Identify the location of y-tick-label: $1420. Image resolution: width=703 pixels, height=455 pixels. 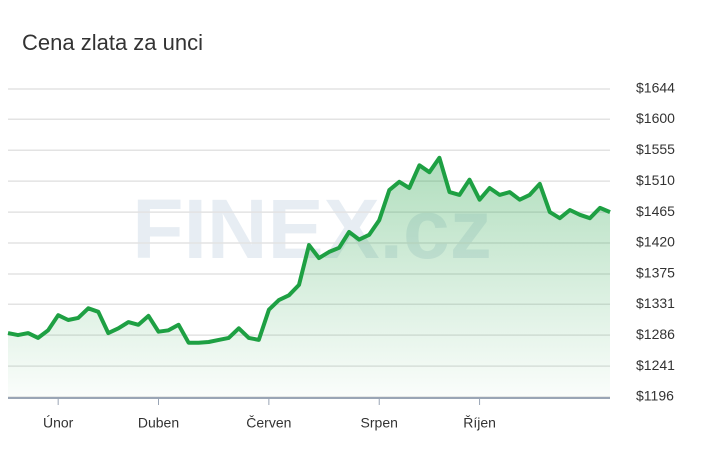
(655, 242).